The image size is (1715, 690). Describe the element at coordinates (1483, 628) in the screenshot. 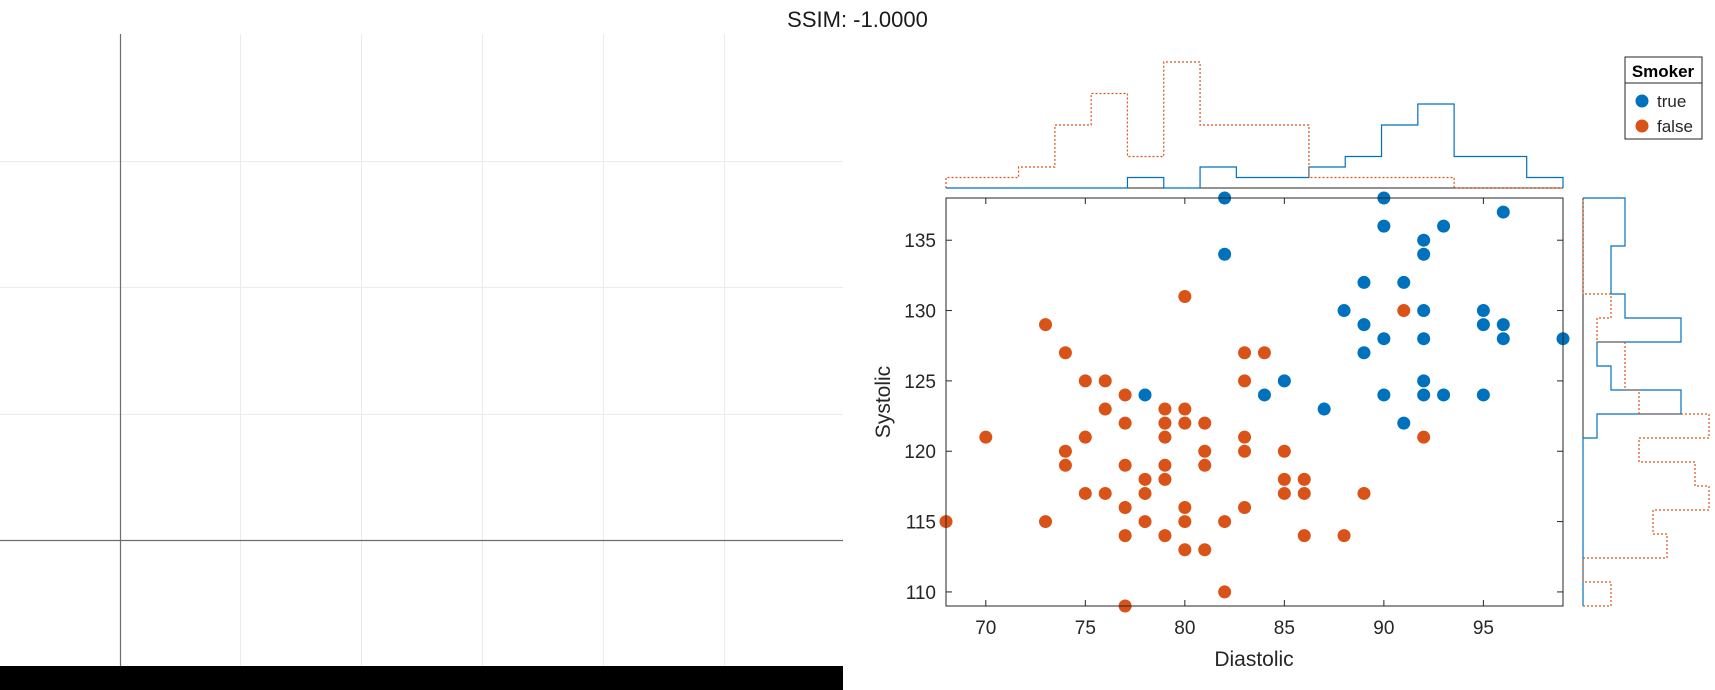

I see `x-tick-label: 95` at that location.